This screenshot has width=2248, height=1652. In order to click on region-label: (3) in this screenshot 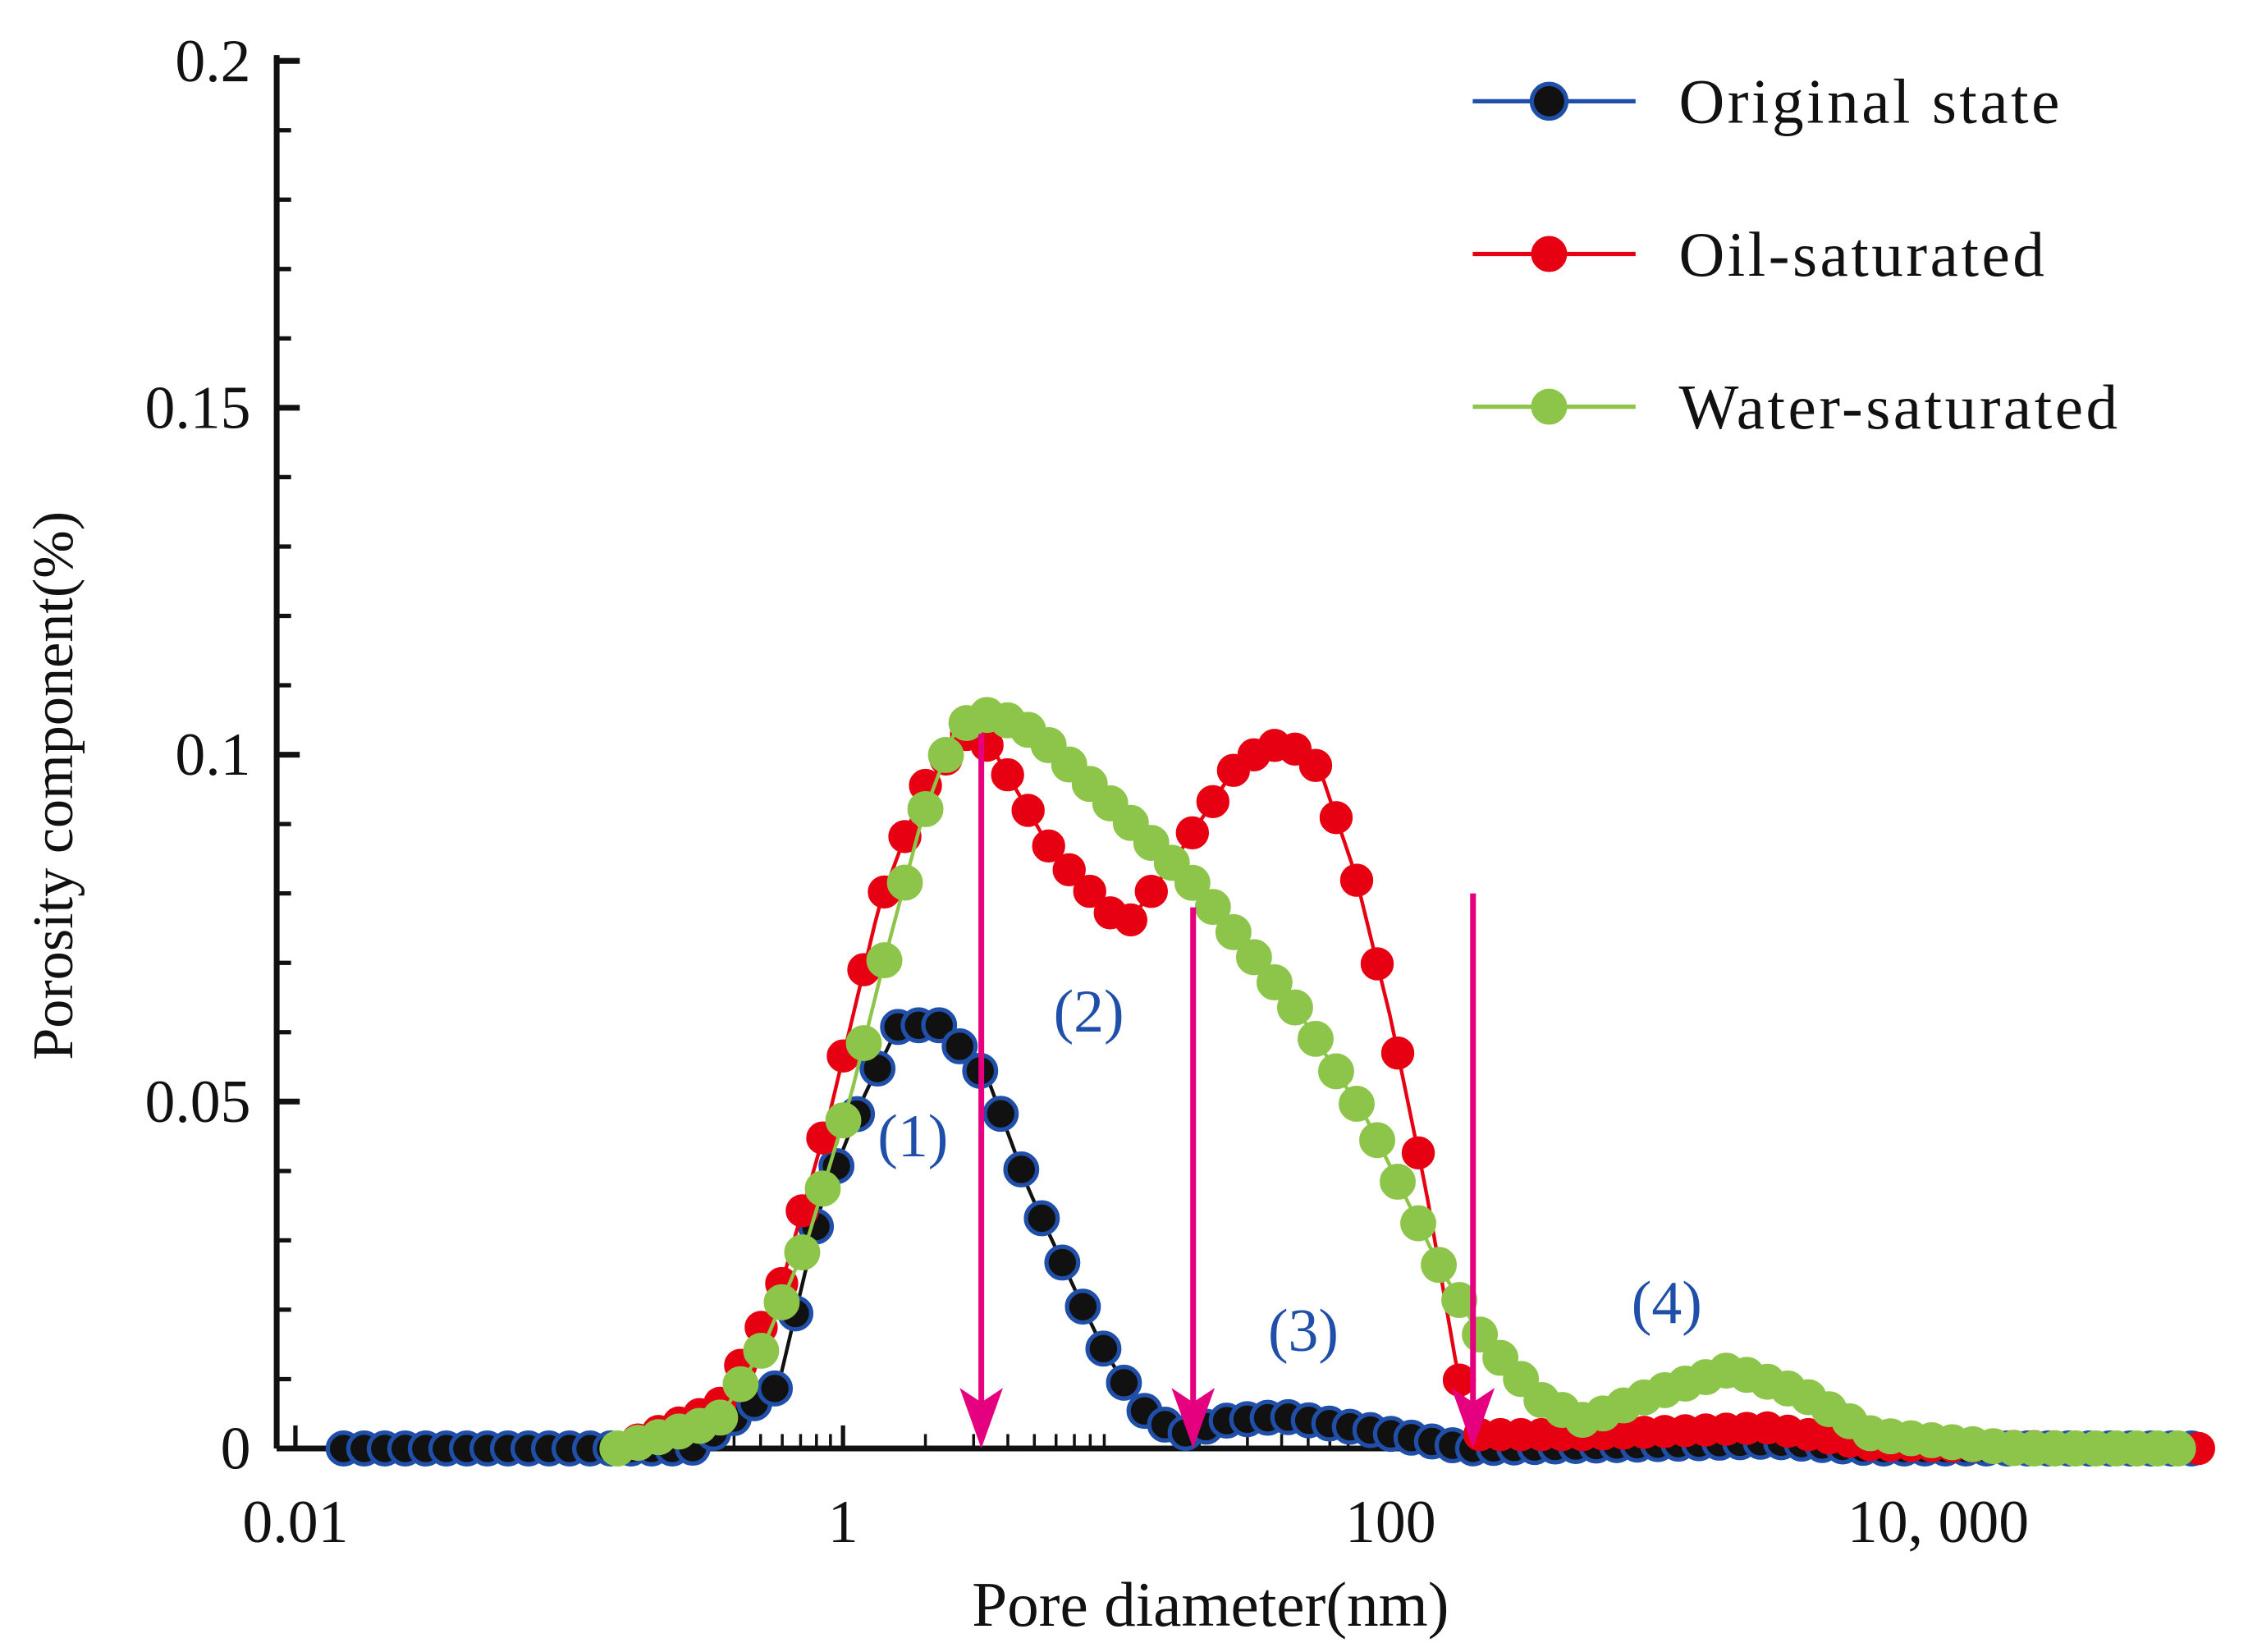, I will do `click(1303, 1330)`.